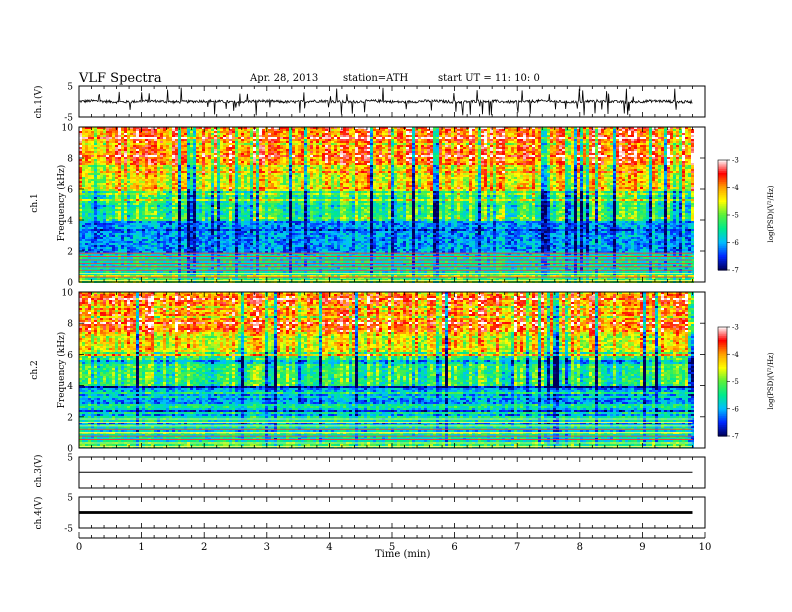  Describe the element at coordinates (728, 382) in the screenshot. I see `ch2-spectrogram-colorbar: -3 -4 -5 -6 -7` at that location.